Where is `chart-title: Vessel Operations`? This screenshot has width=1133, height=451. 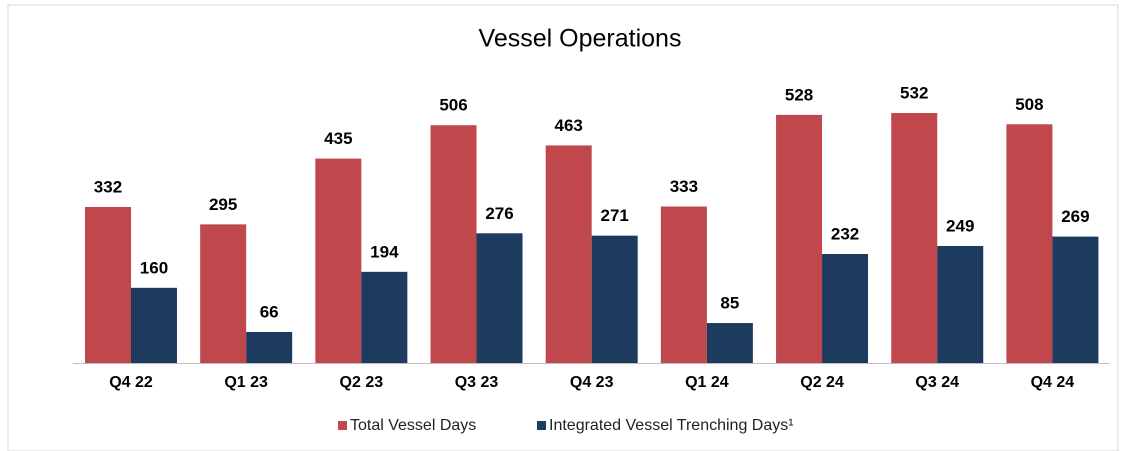
chart-title: Vessel Operations is located at coordinates (580, 39).